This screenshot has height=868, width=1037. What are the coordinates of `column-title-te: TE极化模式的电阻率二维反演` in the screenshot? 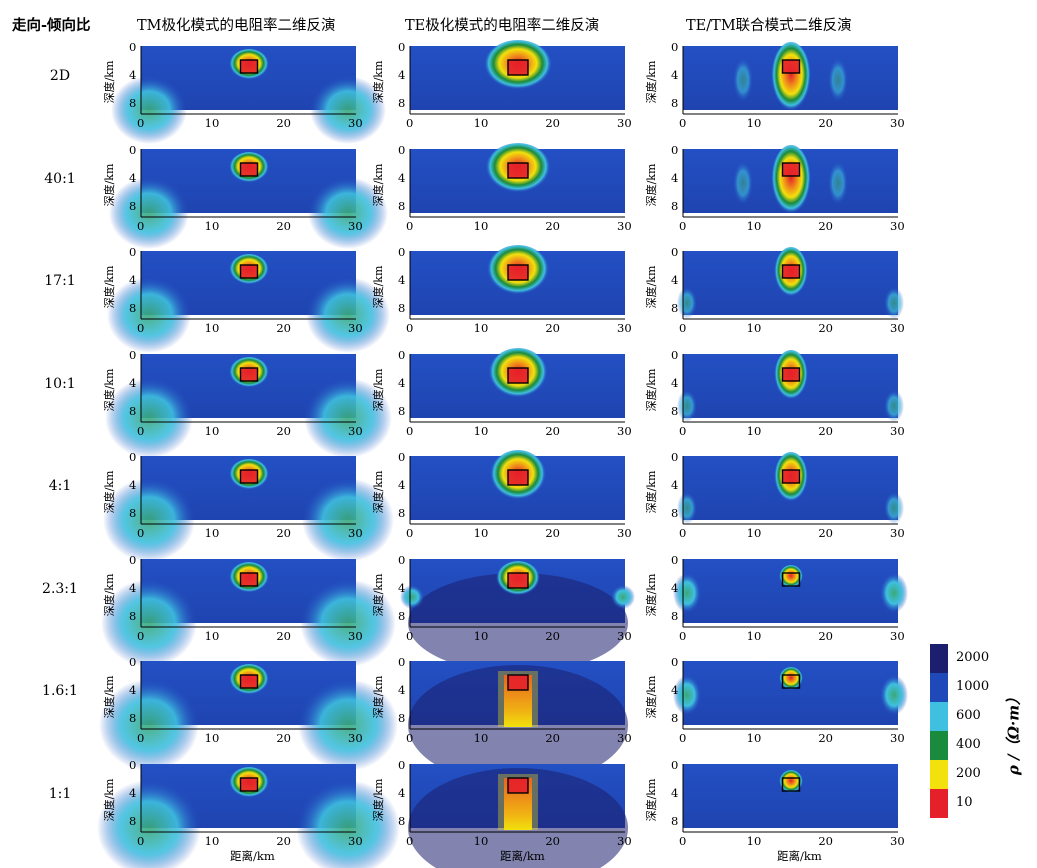 It's located at (502, 26).